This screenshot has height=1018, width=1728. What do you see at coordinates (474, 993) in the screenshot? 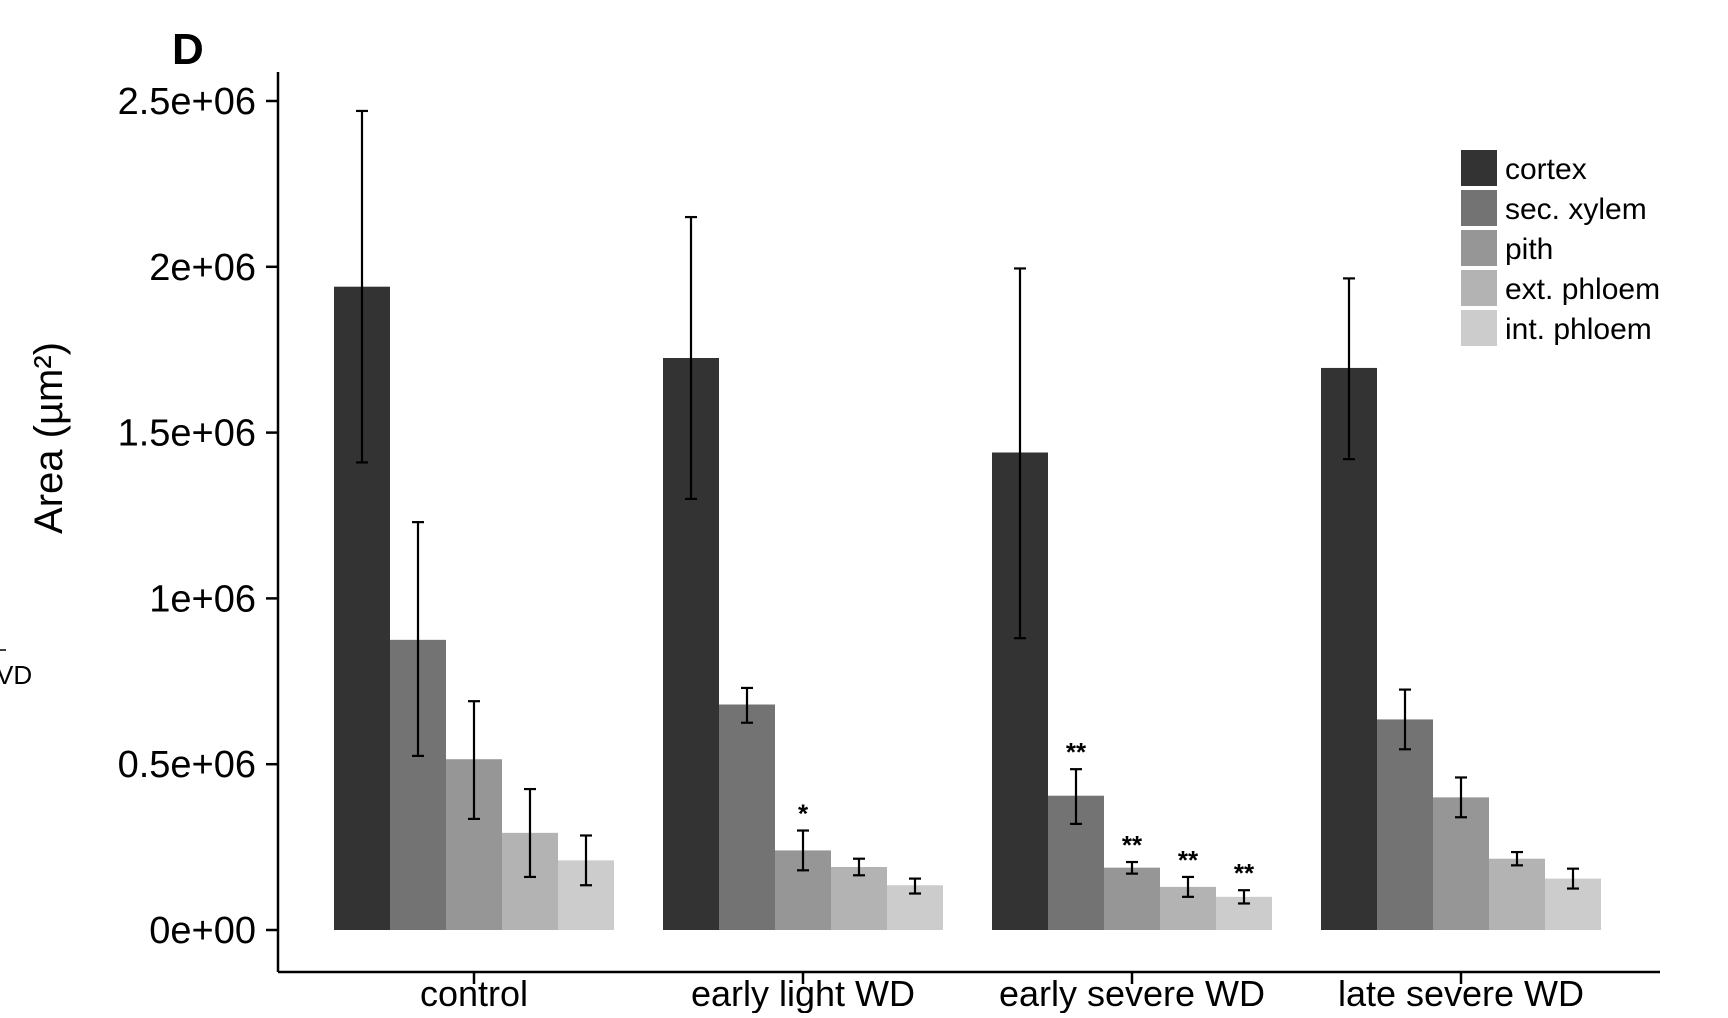
I see `x-category-label: control` at bounding box center [474, 993].